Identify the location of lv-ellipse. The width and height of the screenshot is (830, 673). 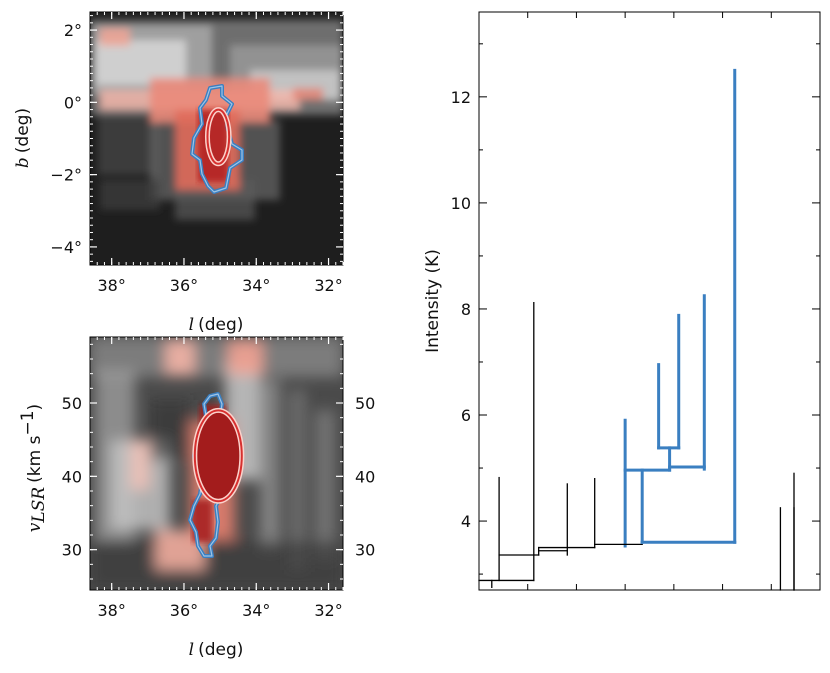
(218, 455).